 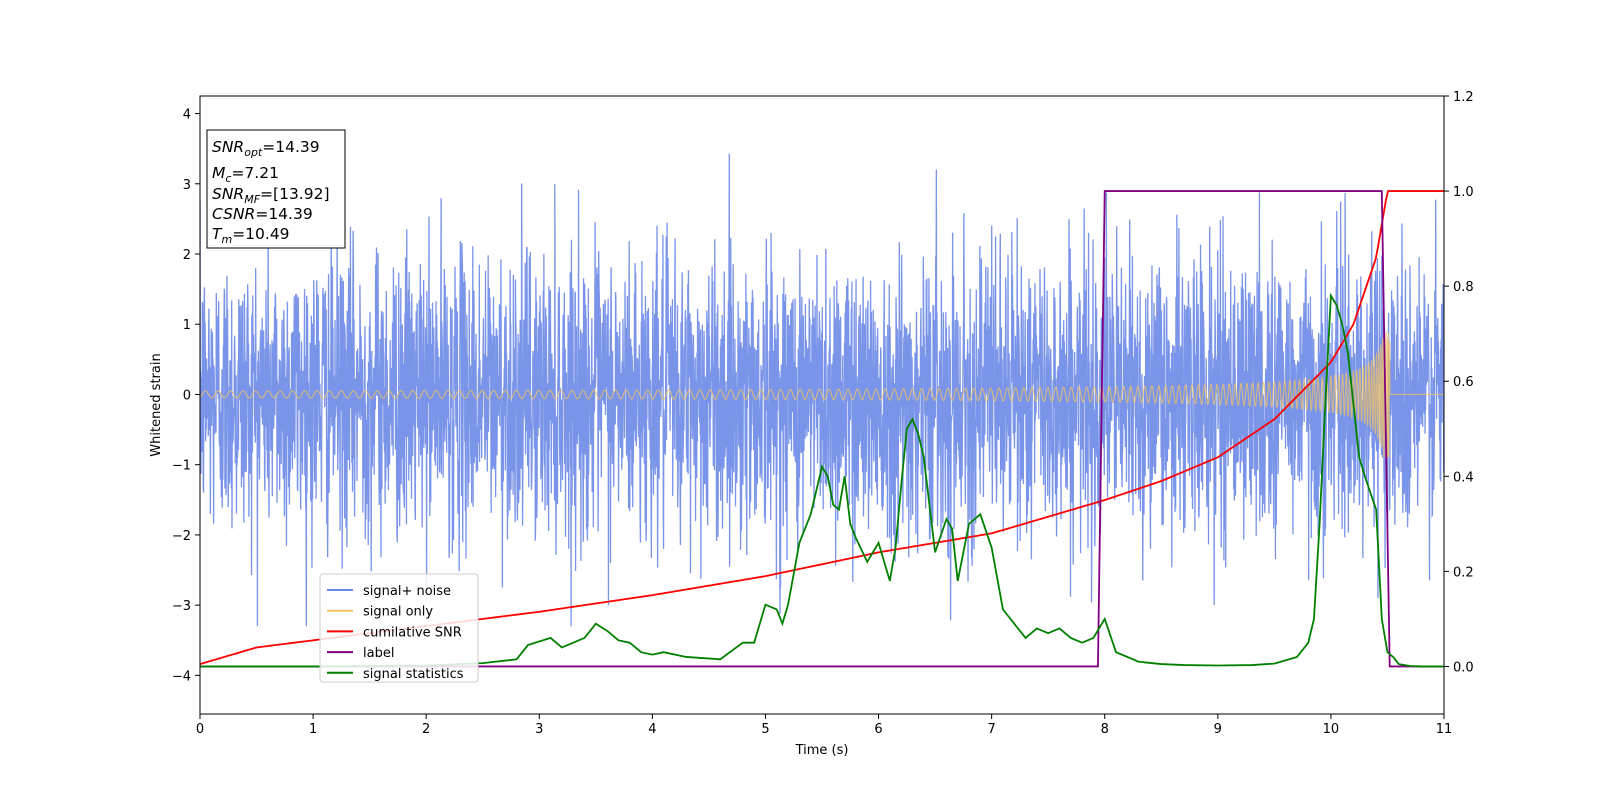 I want to click on y-right-tick-label: 1.0, so click(x=1463, y=192).